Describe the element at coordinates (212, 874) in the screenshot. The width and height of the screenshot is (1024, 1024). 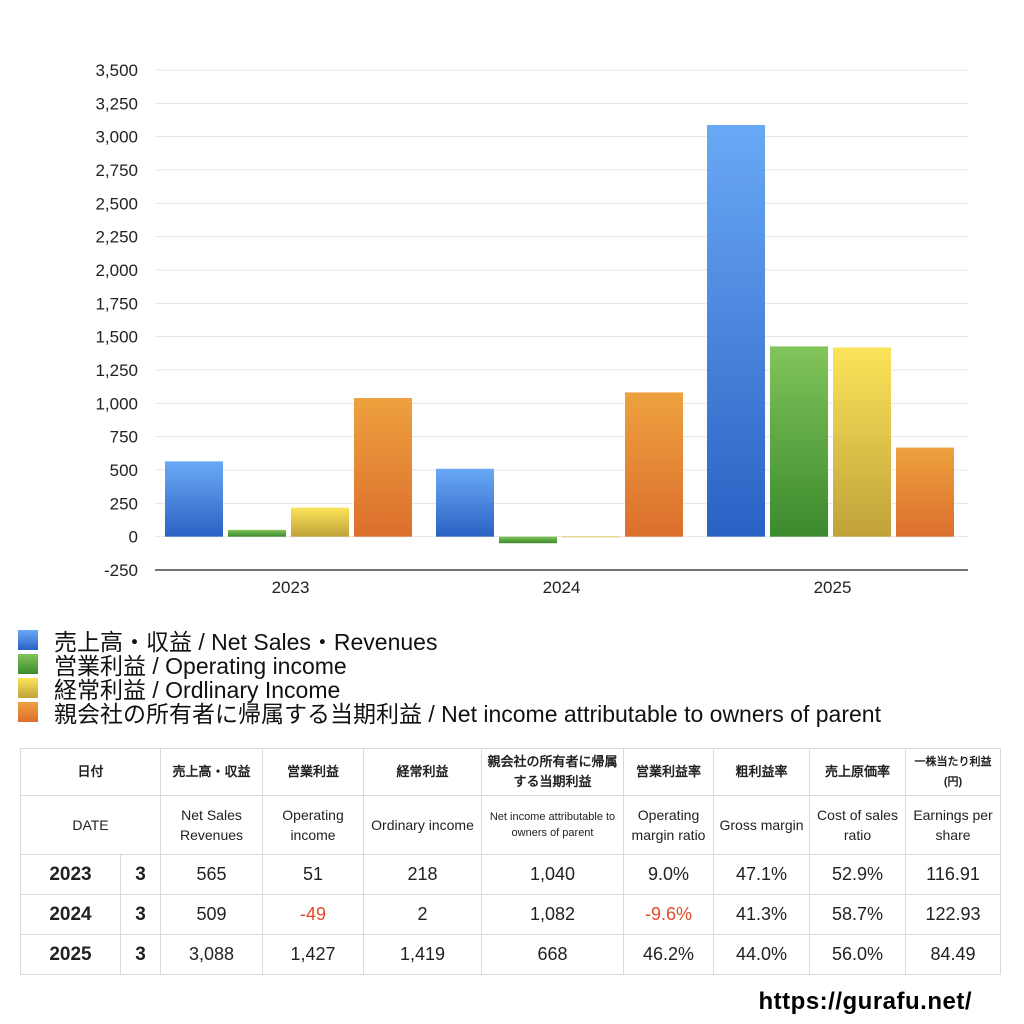
I see `row-sales: 565` at that location.